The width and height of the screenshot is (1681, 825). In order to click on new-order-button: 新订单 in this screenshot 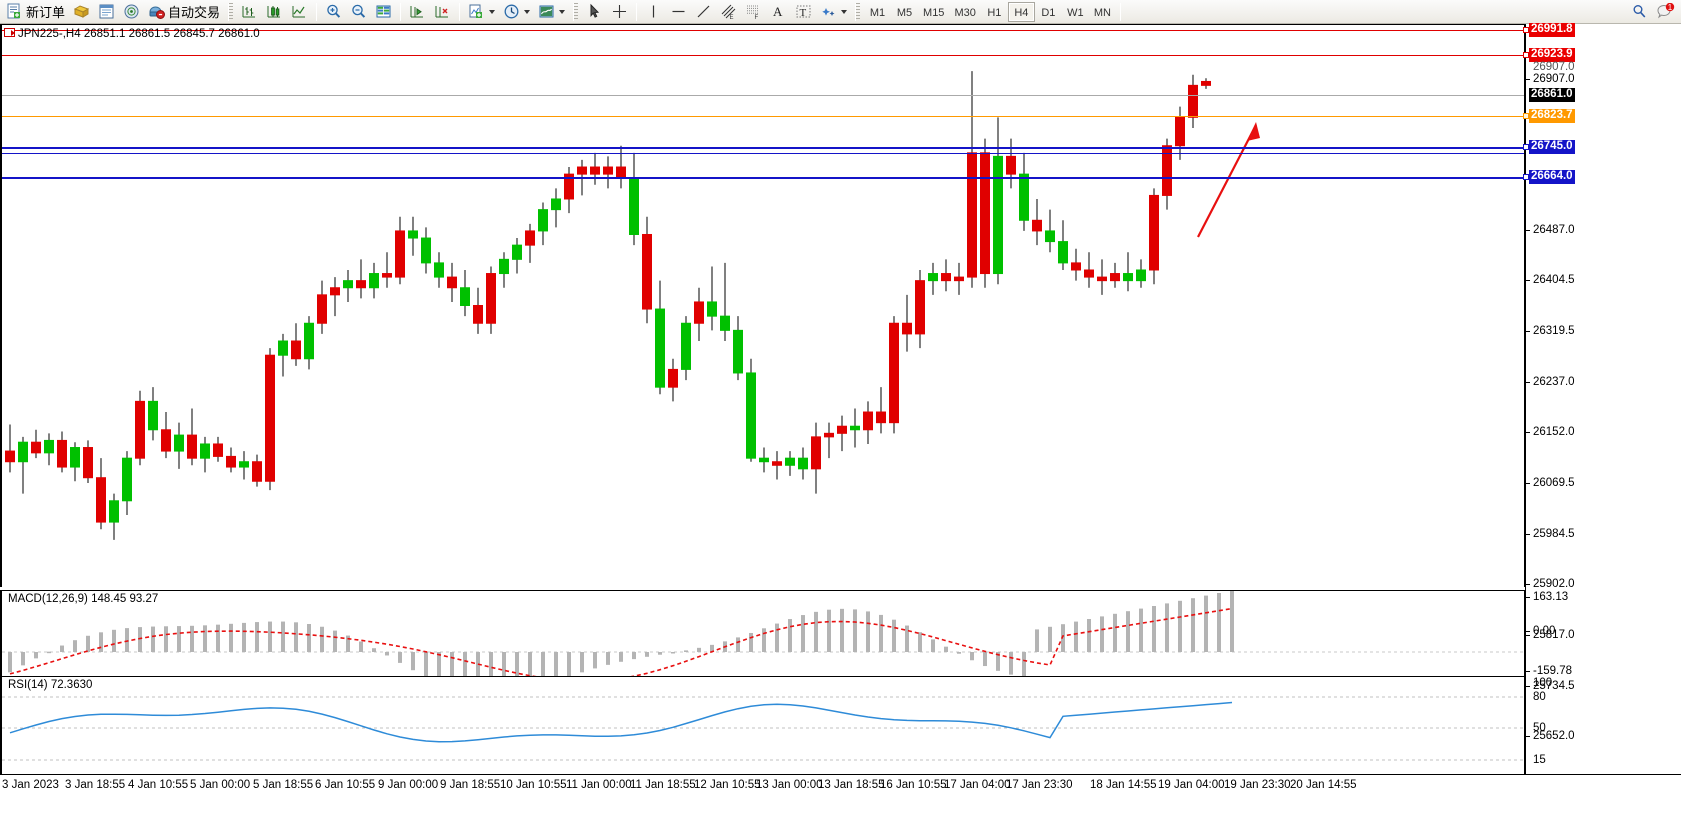, I will do `click(35, 12)`.